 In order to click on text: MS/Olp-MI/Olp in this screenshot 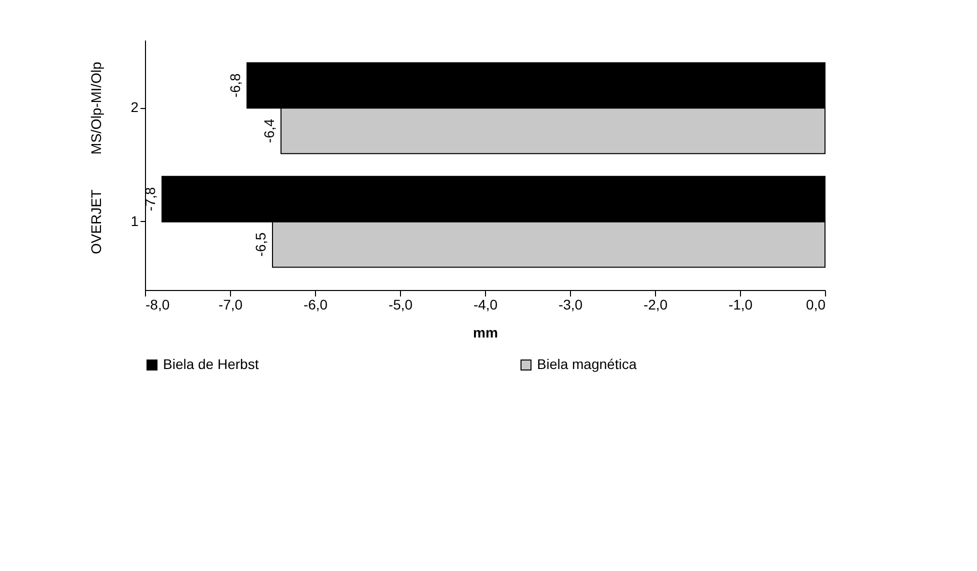, I will do `click(96, 108)`.